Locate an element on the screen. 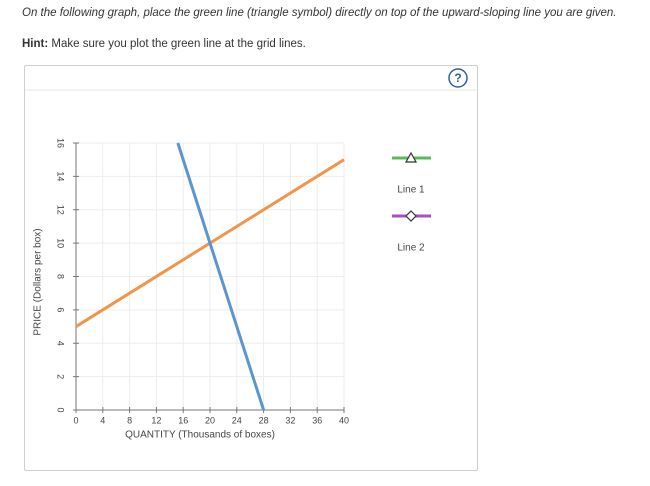  x-tick-label: 28 is located at coordinates (264, 420).